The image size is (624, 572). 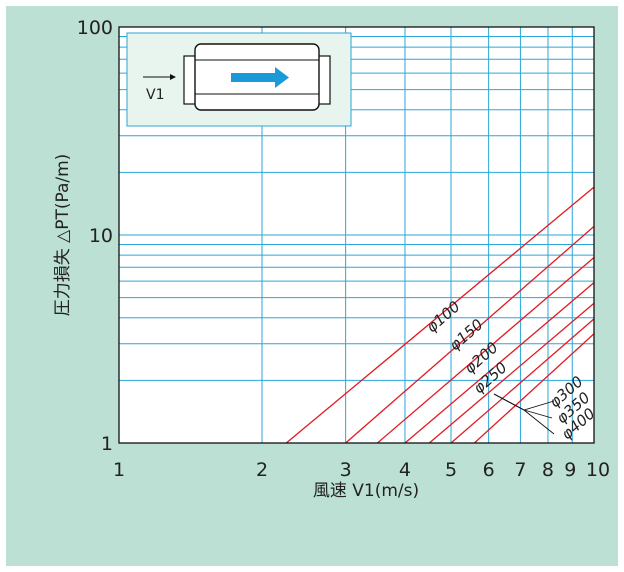 What do you see at coordinates (155, 95) in the screenshot?
I see `inset-velocity-label: V1` at bounding box center [155, 95].